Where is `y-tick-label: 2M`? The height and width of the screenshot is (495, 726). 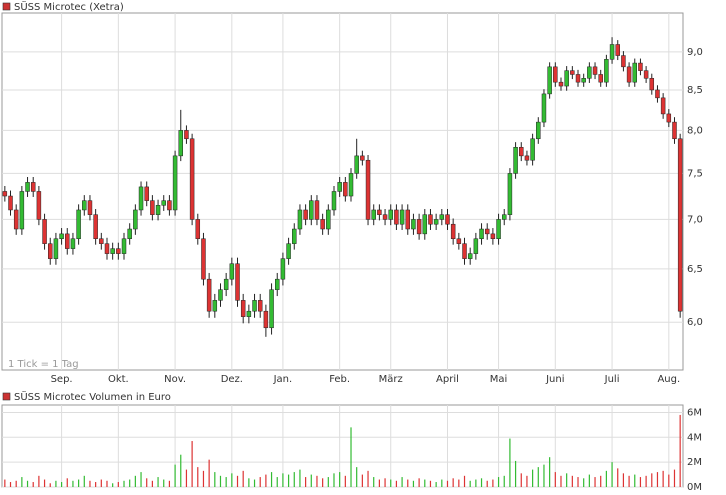
y-tick-label: 2M is located at coordinates (694, 462).